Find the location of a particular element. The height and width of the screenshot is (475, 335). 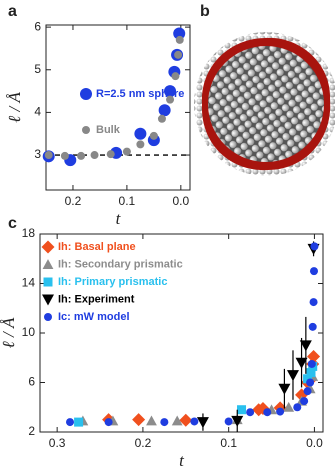

legend-label: Ih: Primary prismatic is located at coordinates (112, 282).